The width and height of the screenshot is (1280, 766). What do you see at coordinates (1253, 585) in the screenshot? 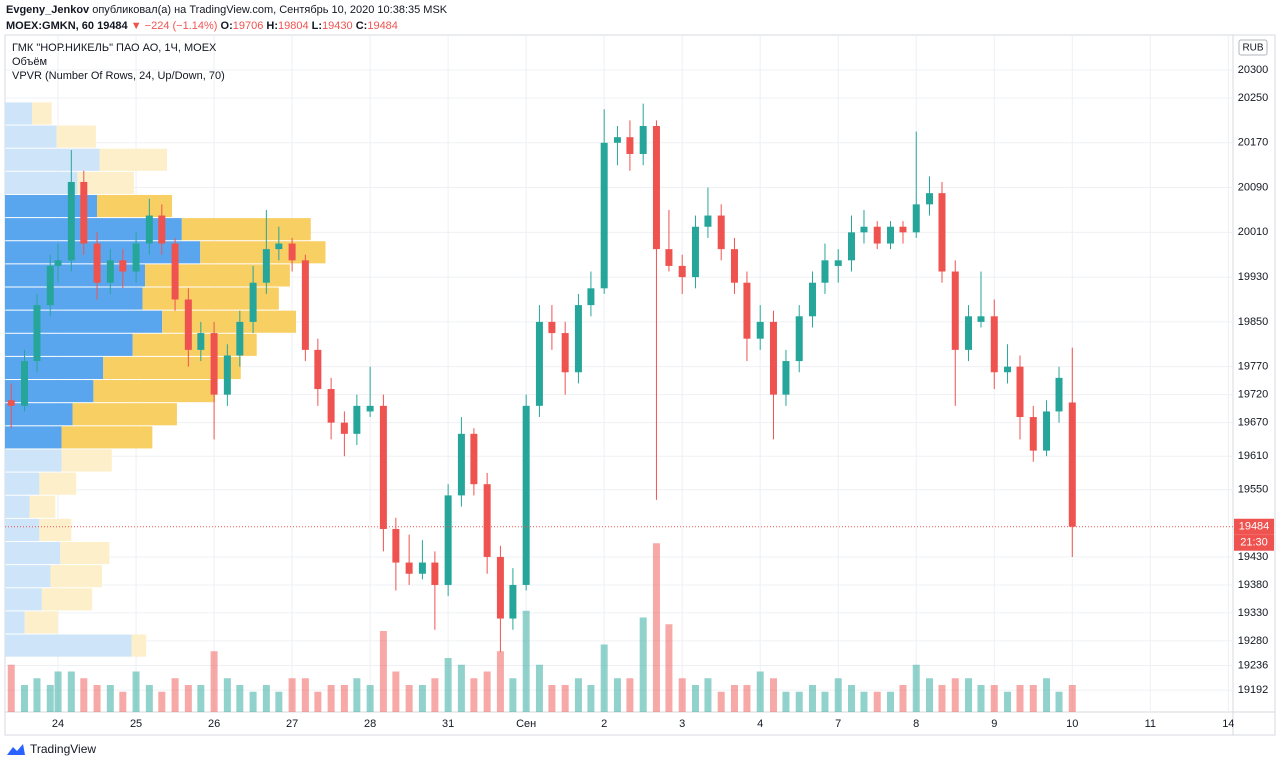
I see `y-tick-label: 19380` at bounding box center [1253, 585].